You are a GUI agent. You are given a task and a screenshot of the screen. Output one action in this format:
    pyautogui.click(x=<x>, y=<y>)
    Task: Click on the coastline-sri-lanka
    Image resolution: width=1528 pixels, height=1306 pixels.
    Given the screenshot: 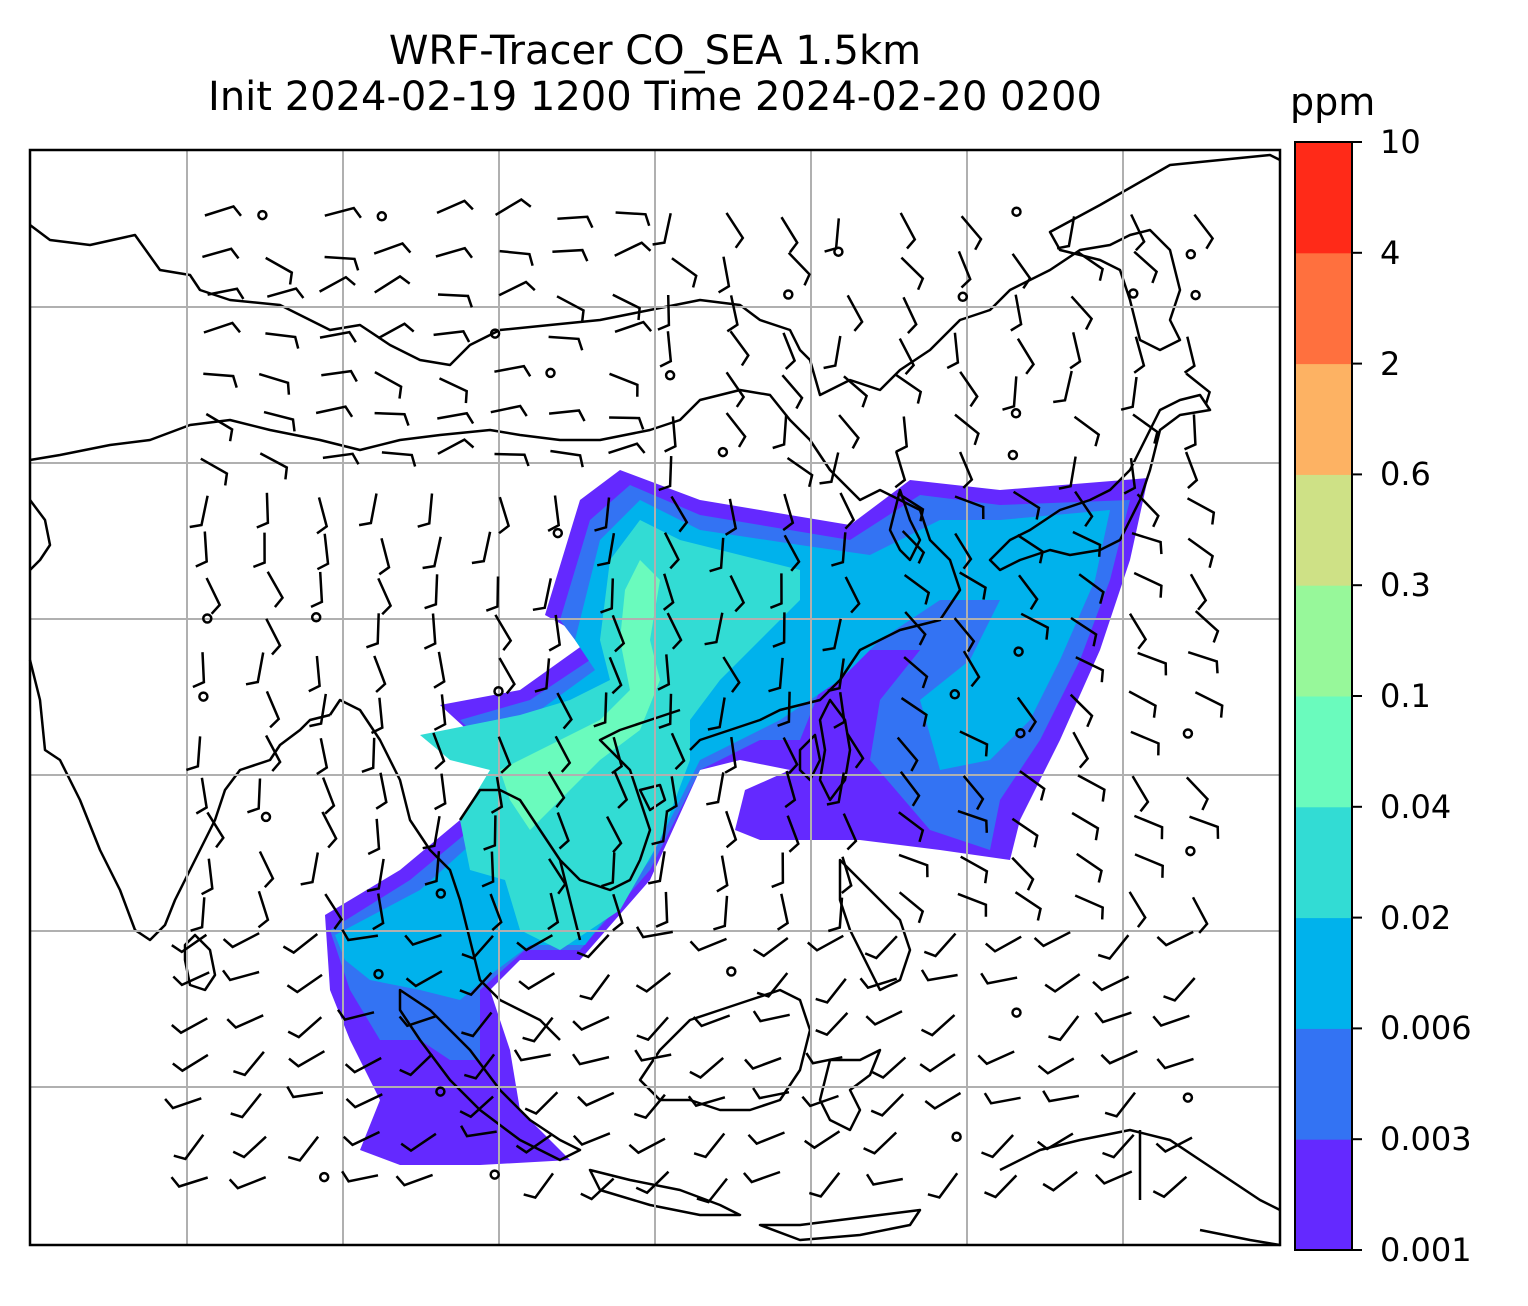 What is the action you would take?
    pyautogui.click(x=200, y=962)
    